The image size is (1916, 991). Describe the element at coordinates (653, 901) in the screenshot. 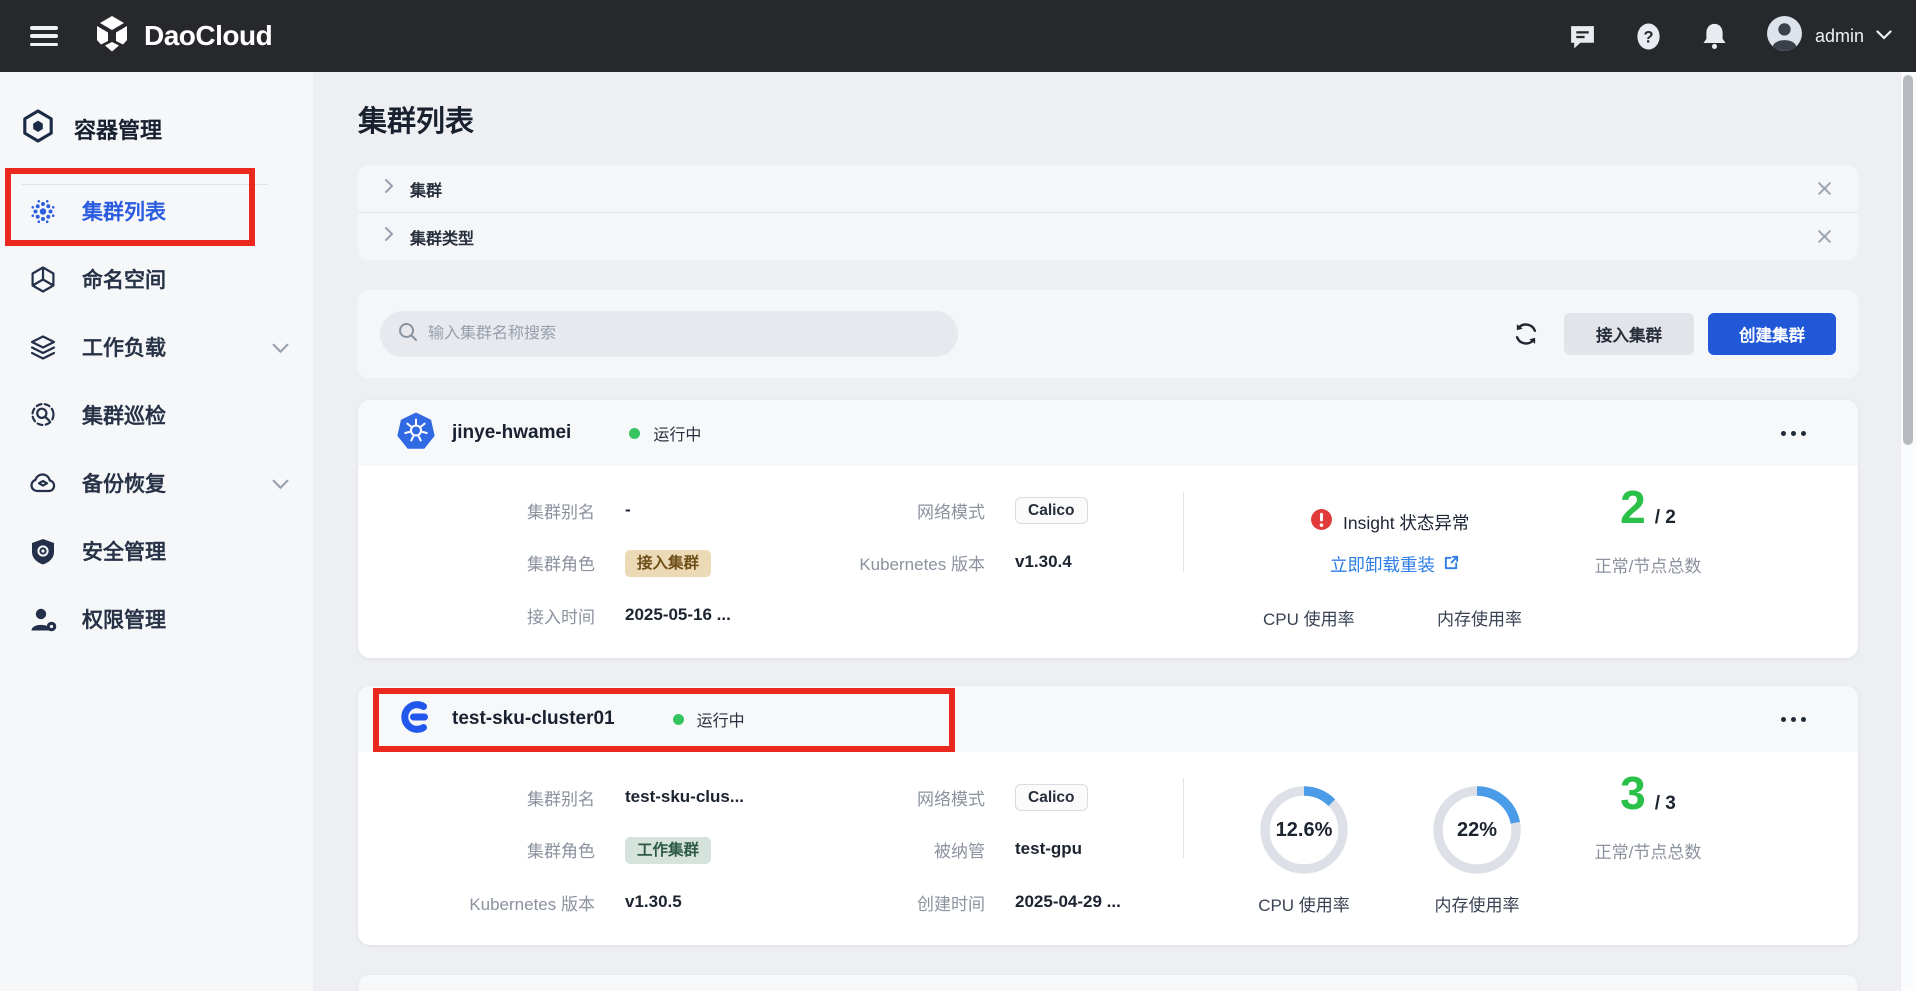

I see `field-value: v1.30.5` at that location.